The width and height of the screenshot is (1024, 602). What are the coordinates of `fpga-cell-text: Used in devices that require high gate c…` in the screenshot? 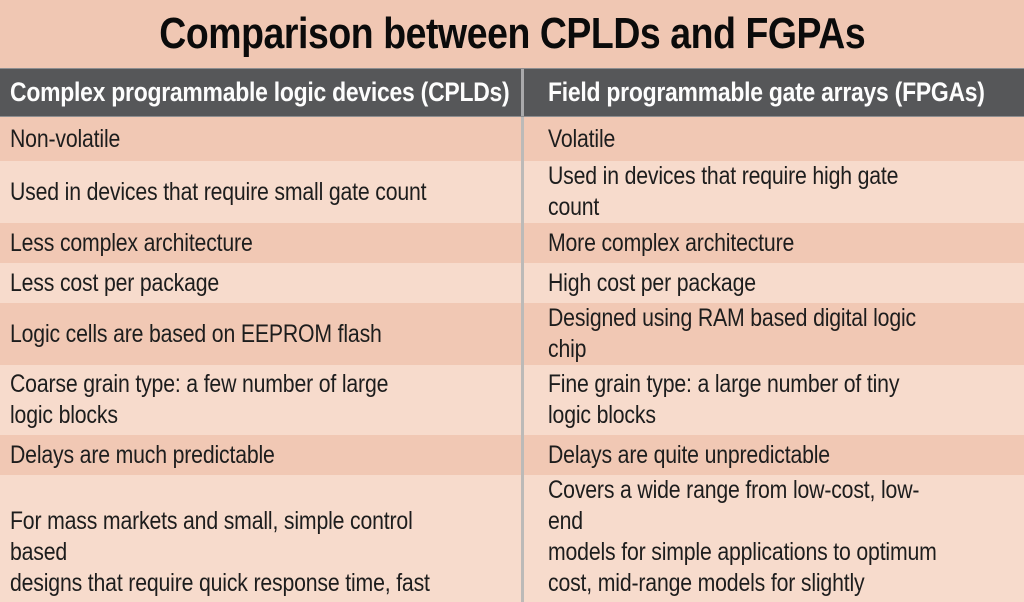 It's located at (723, 191).